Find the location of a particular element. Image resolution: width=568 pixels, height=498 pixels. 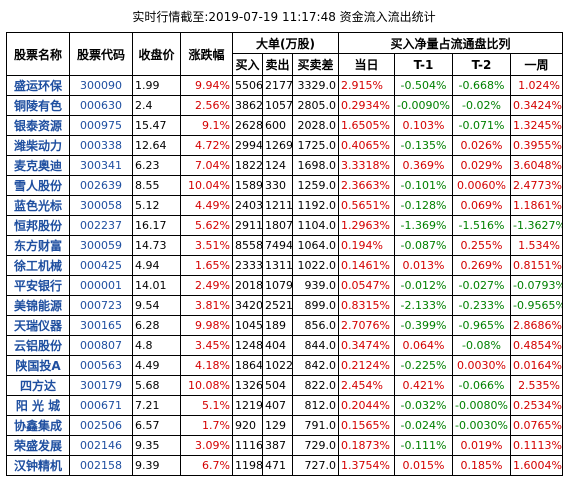

t2-ratio-cell: 0.269% is located at coordinates (481, 265).